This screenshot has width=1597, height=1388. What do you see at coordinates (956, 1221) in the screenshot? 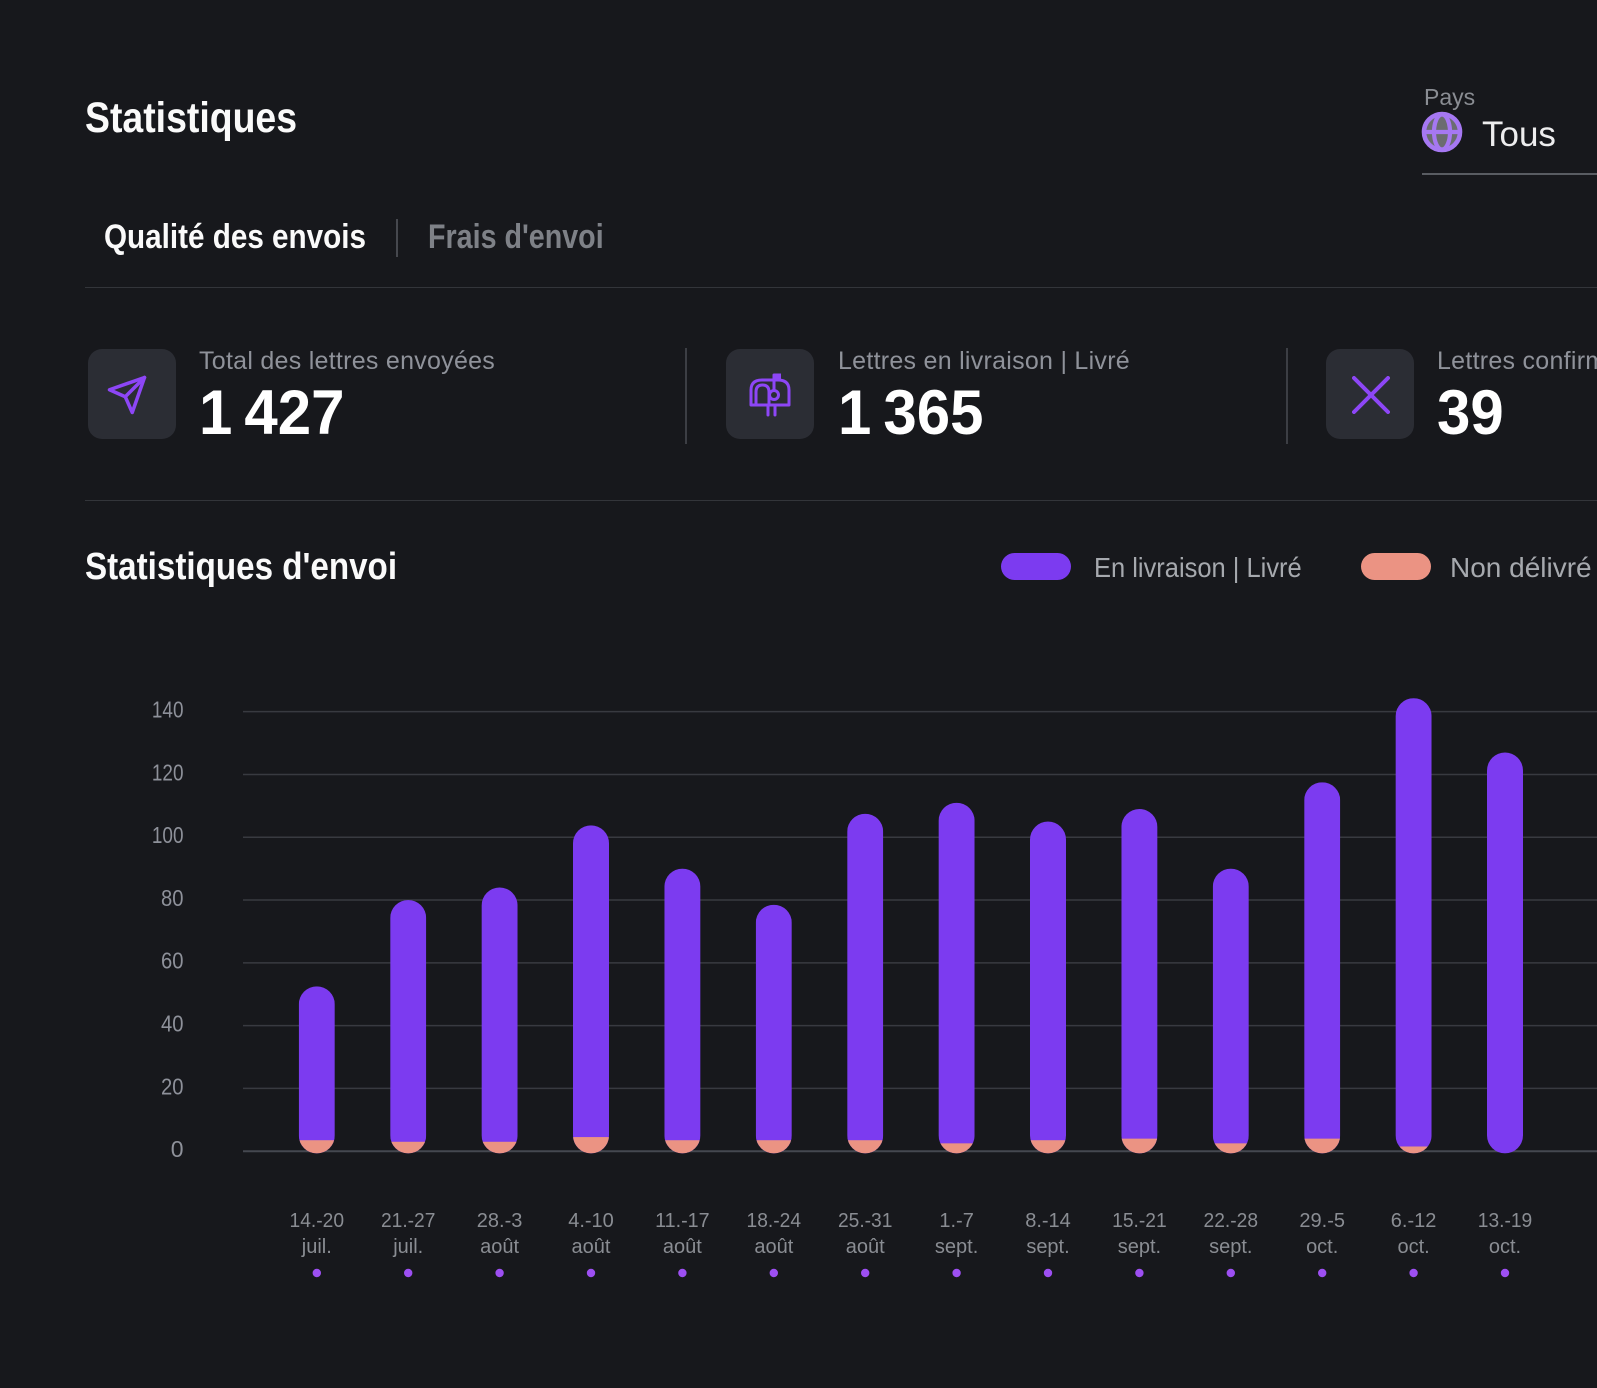
I see `svg-text: 1.-7` at bounding box center [956, 1221].